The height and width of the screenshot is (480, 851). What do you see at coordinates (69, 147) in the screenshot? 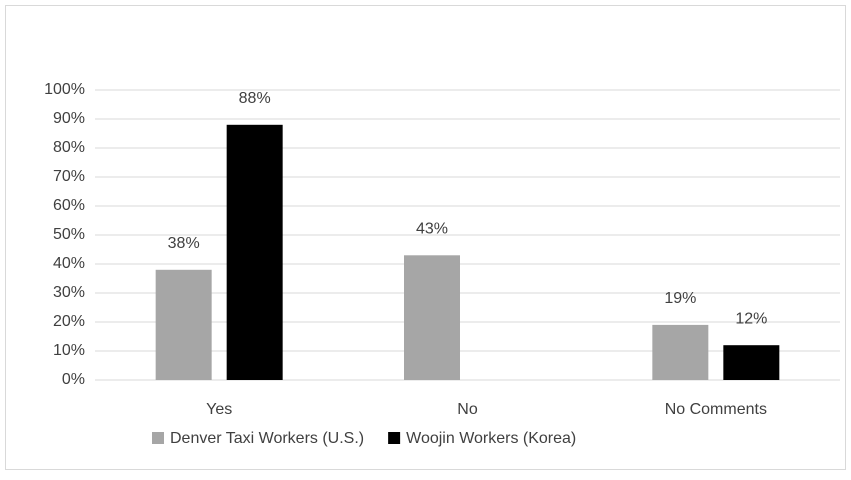
I see `y-tick-label: 80%` at bounding box center [69, 147].